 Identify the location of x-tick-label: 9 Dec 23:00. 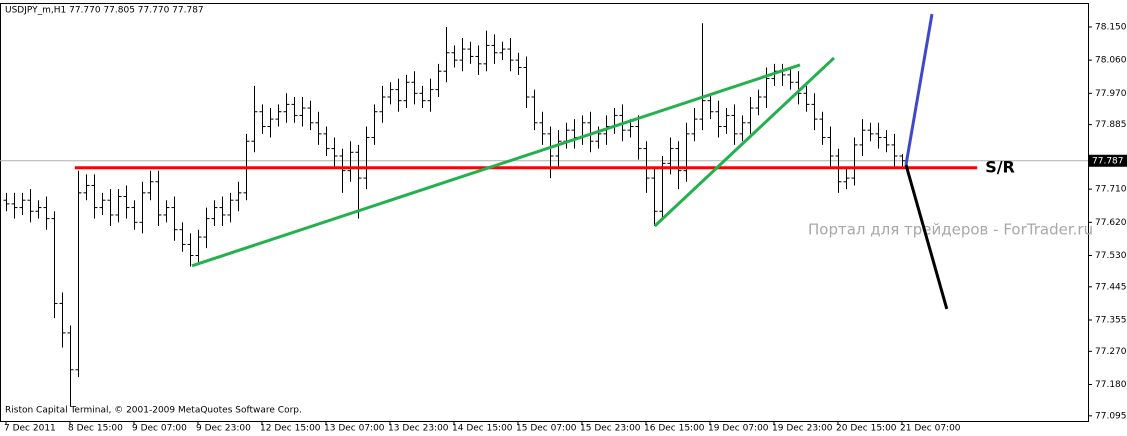
(223, 429).